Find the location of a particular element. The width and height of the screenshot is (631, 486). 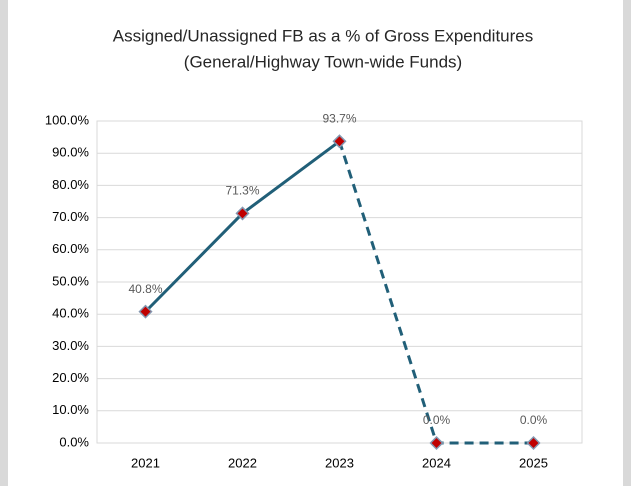

y-tick-label: 70.0% is located at coordinates (70, 216).